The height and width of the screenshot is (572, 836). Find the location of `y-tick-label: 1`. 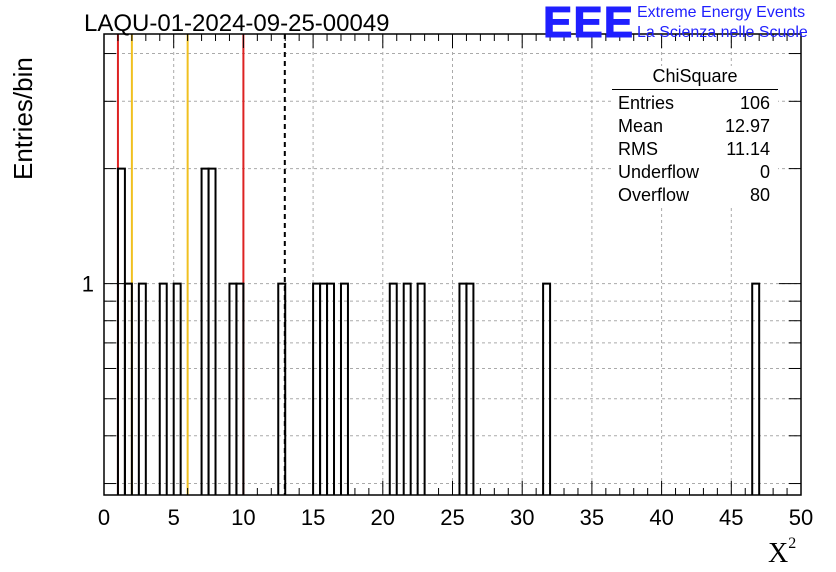

y-tick-label: 1 is located at coordinates (88, 284).